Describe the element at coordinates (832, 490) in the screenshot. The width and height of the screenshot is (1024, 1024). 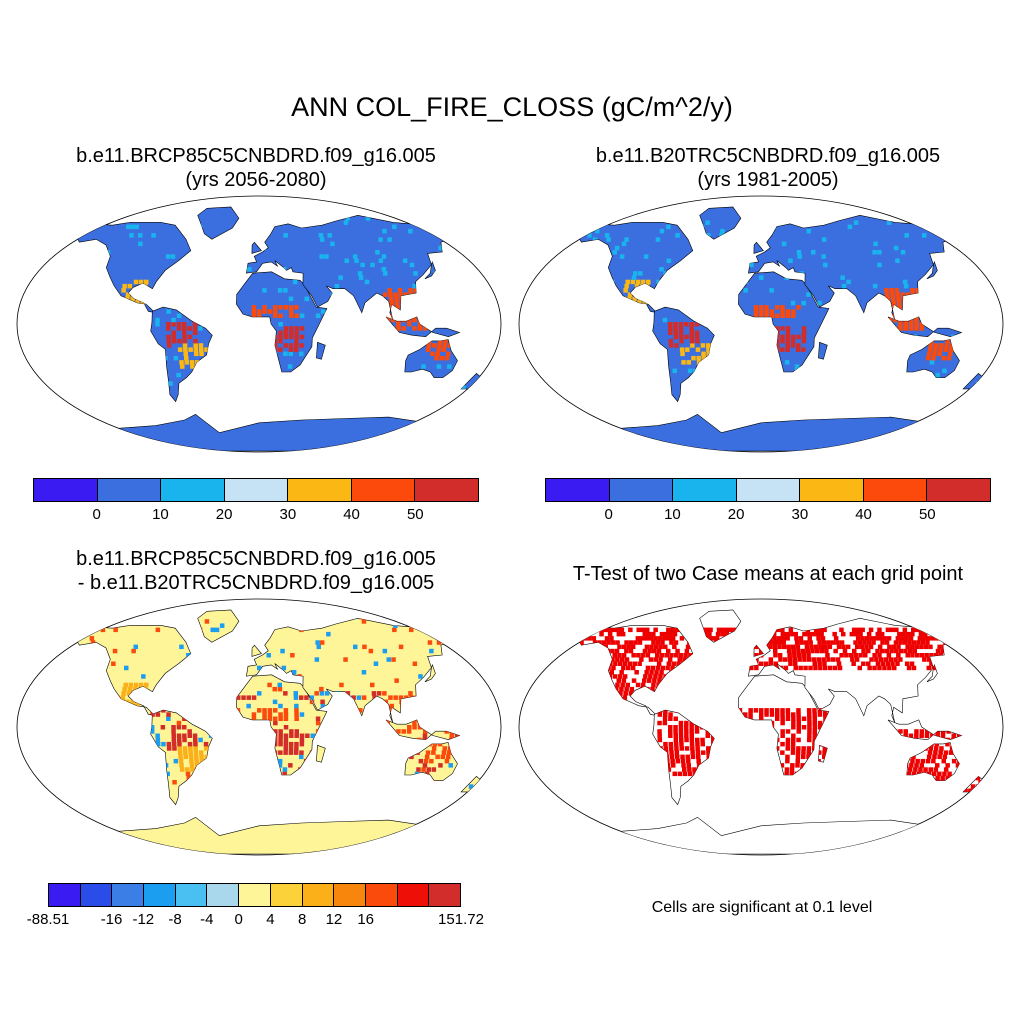
I see `colorbar-swatch` at that location.